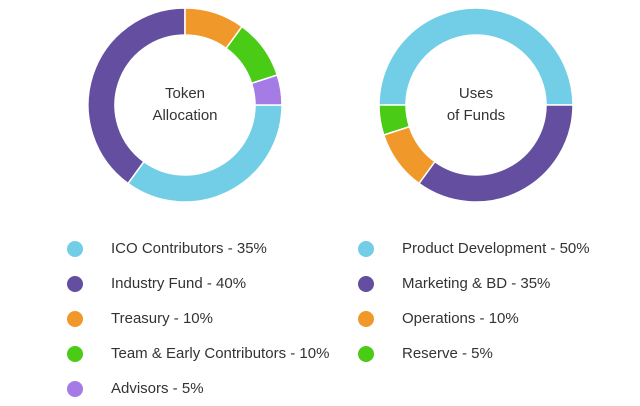 Image resolution: width=640 pixels, height=406 pixels. I want to click on legend-item-advisors: Advisors - 5%, so click(198, 388).